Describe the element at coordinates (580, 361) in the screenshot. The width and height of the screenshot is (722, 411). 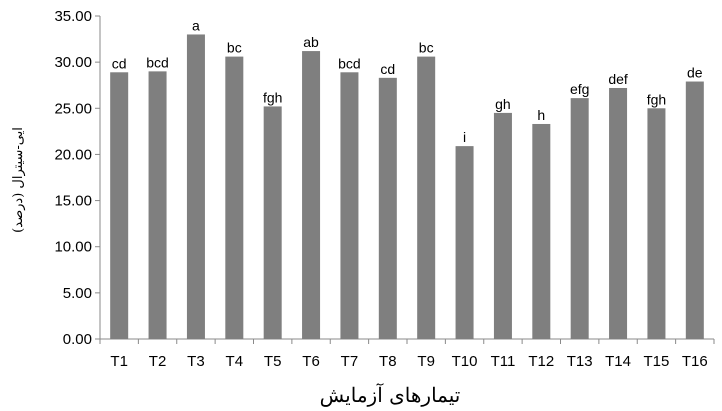
I see `x-tick-label: T13` at that location.